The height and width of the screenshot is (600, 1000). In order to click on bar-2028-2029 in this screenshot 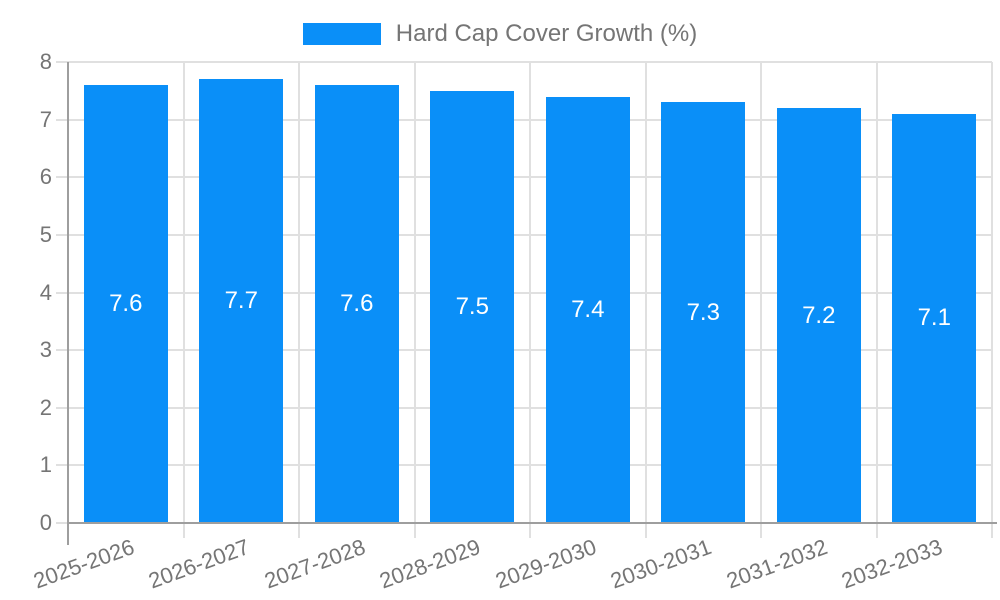, I will do `click(472, 306)`.